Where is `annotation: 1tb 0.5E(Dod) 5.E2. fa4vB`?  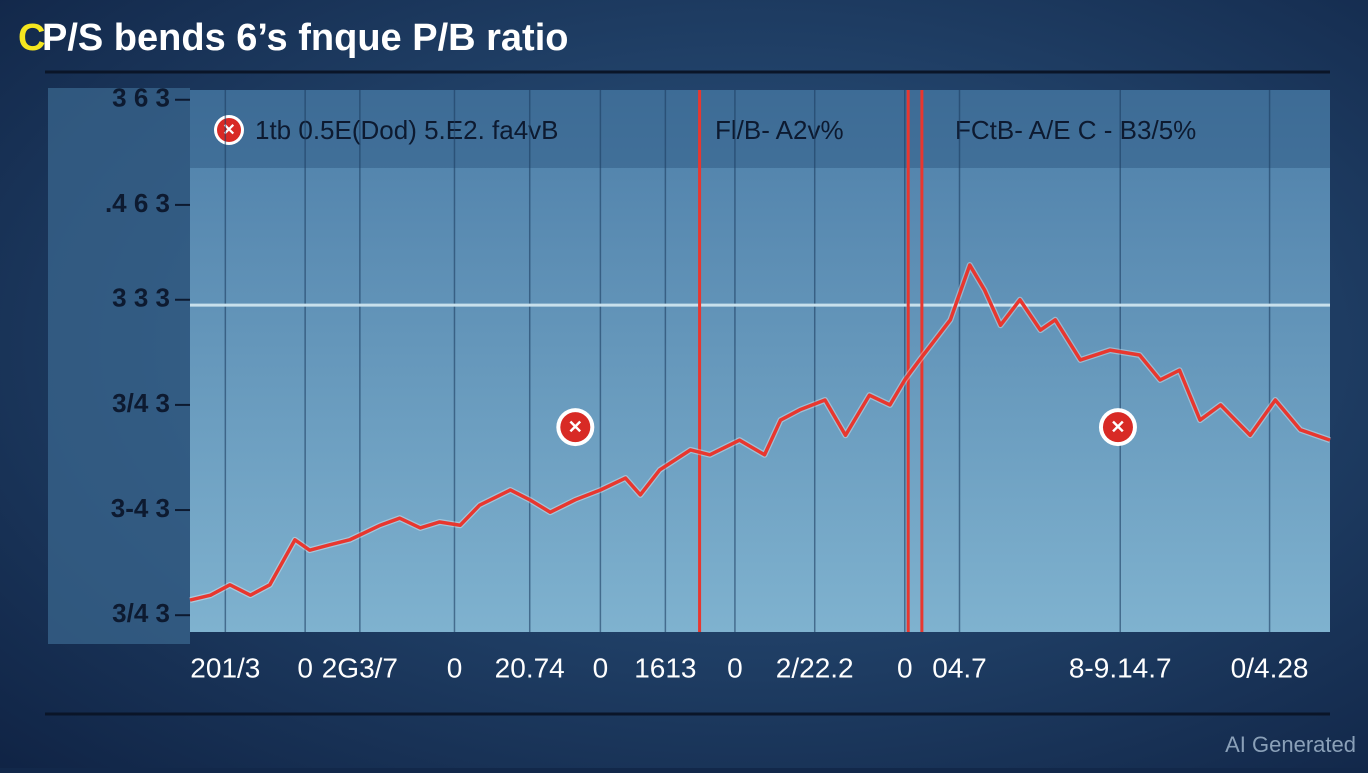 annotation: 1tb 0.5E(Dod) 5.E2. fa4vB is located at coordinates (407, 130).